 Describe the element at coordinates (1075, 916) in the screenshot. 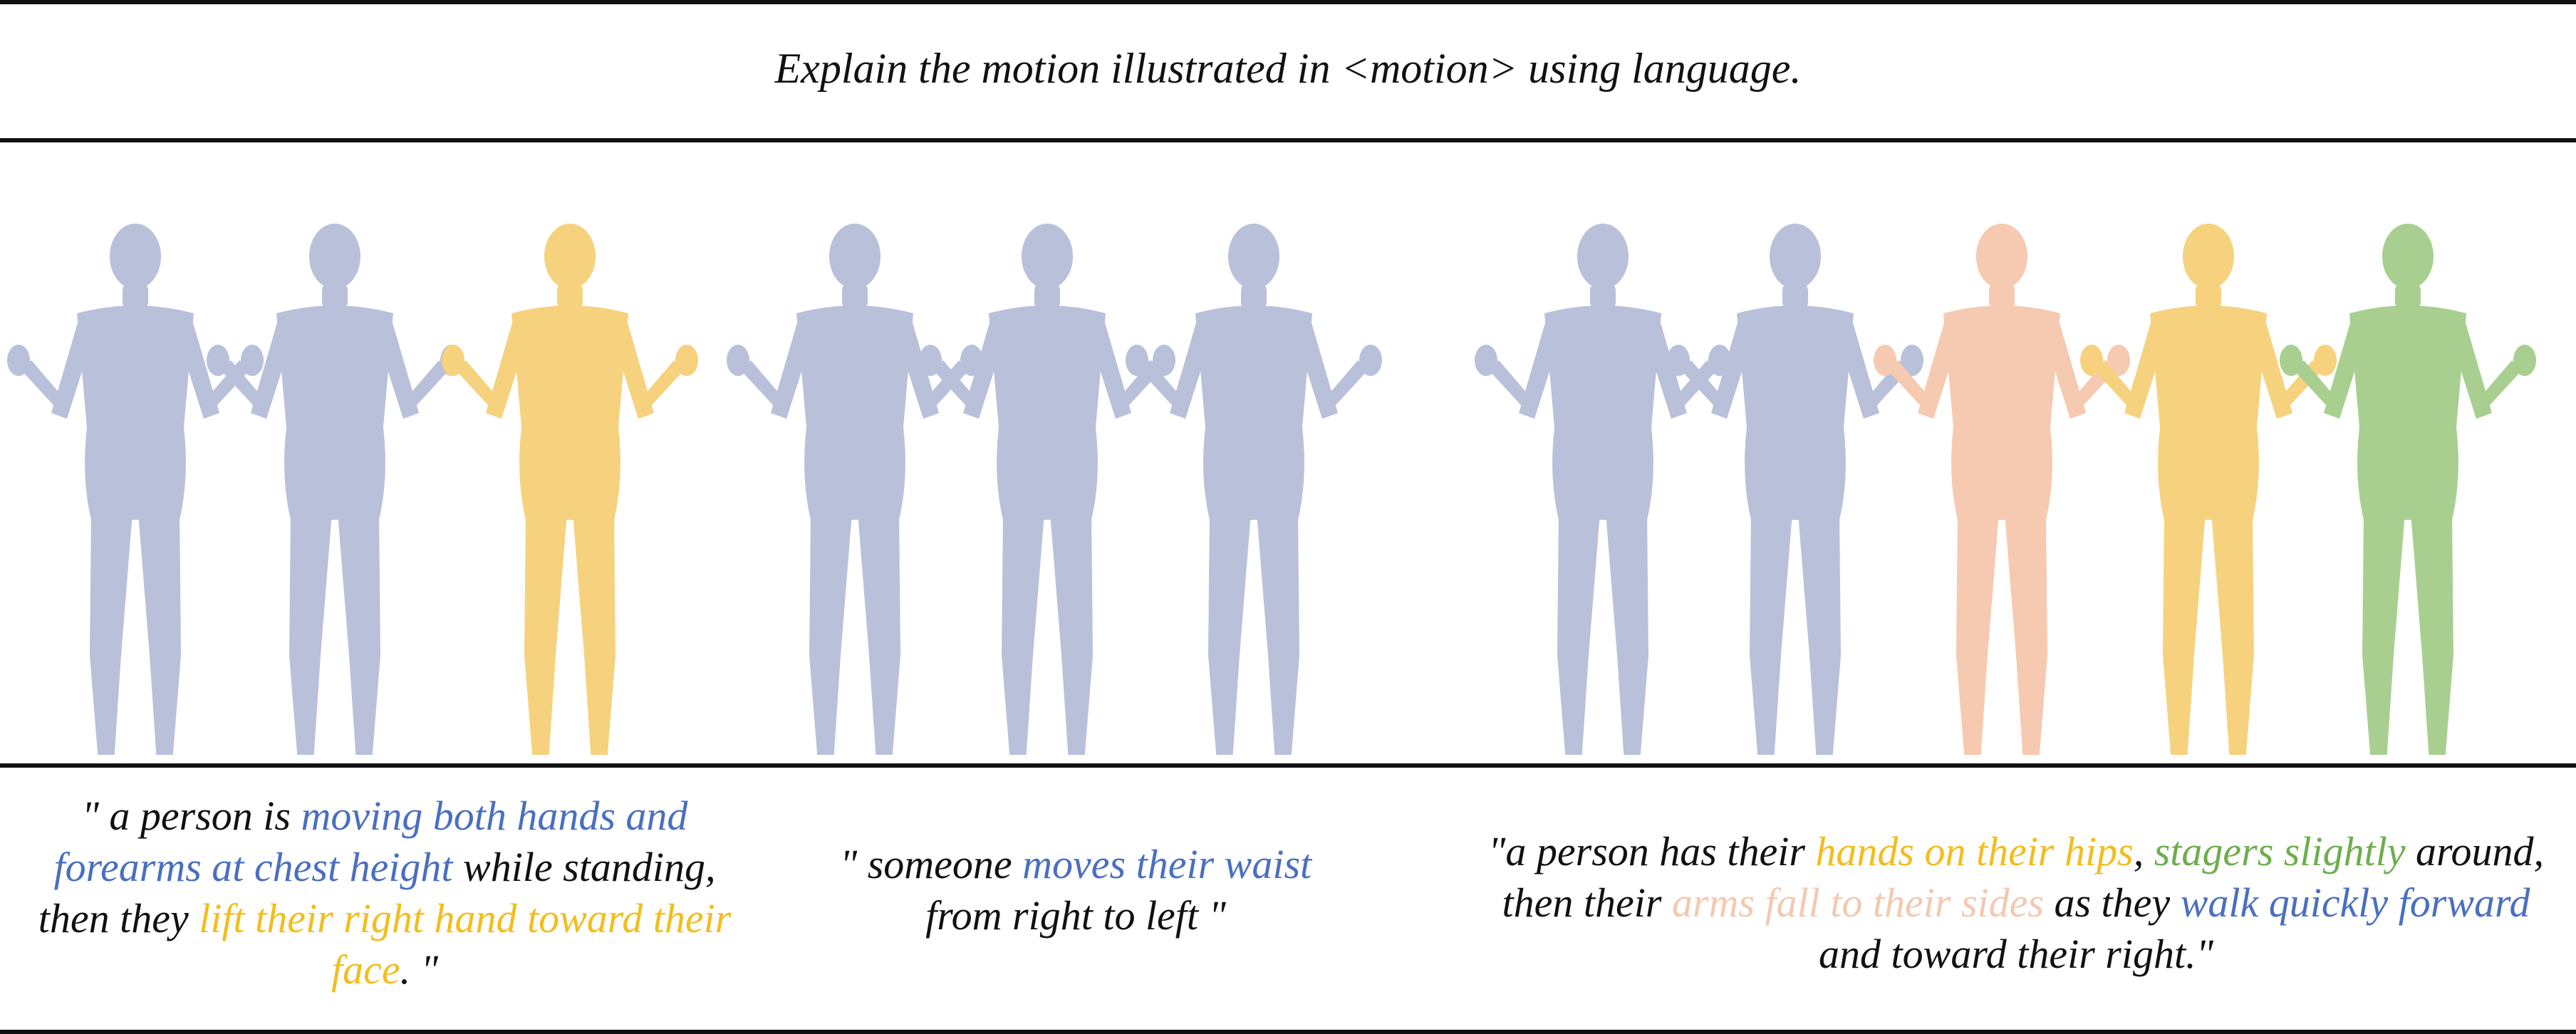

I see `caption-segment: from right to left "` at that location.